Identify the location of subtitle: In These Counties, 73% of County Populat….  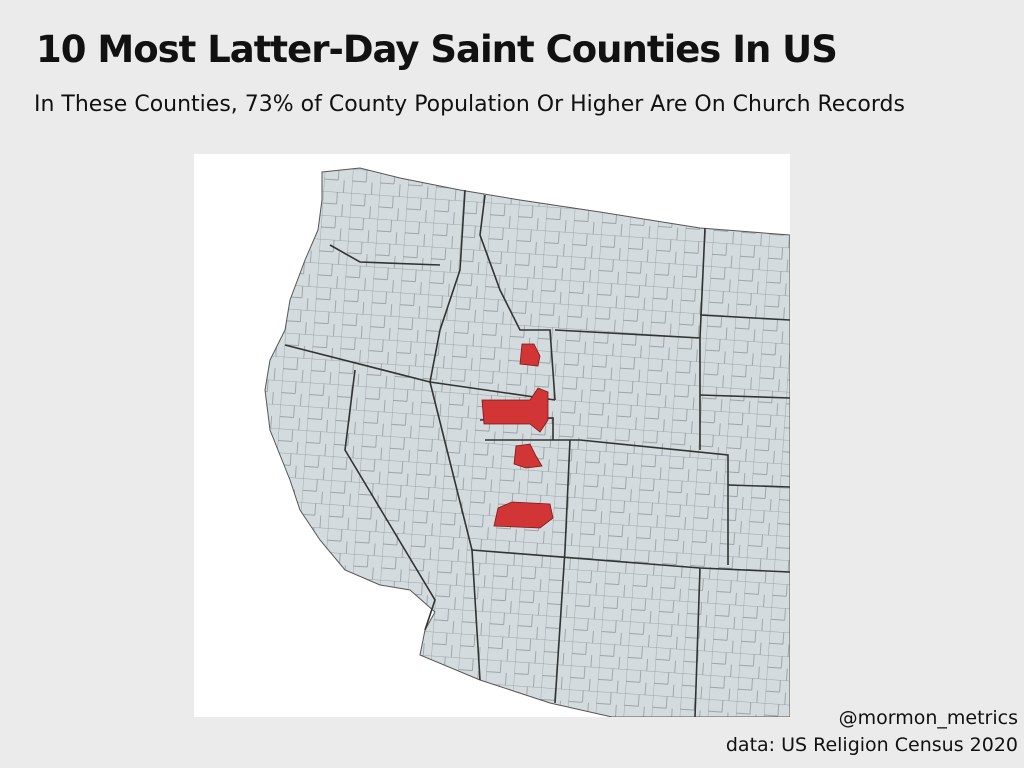
(469, 104).